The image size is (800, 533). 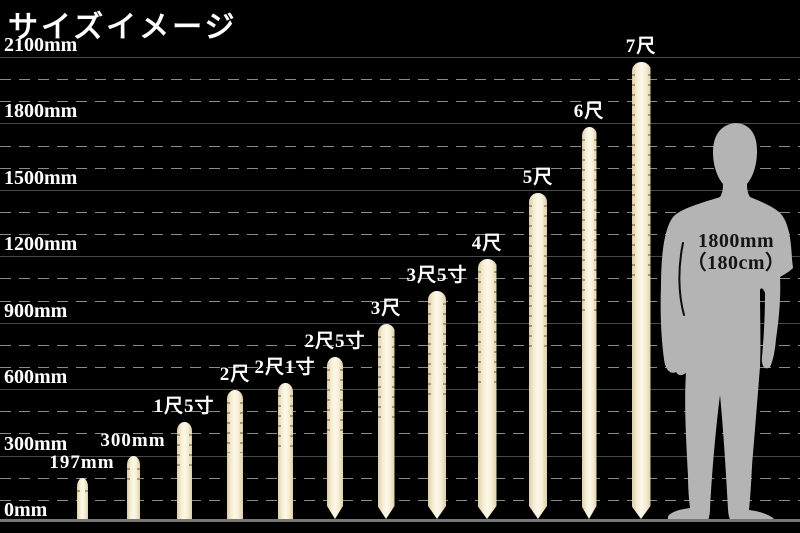 I want to click on axis-baseline, so click(x=400, y=520).